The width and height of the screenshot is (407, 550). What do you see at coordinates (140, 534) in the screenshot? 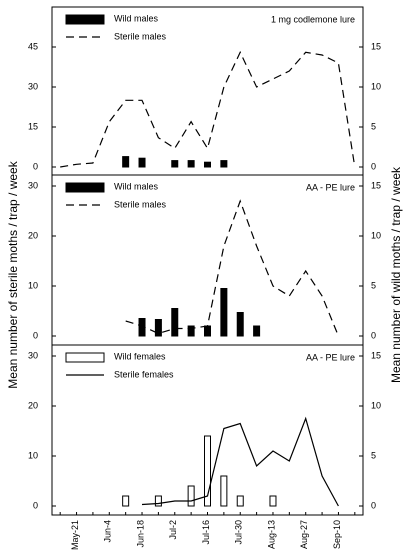
I see `x-tick-label: Jun-18` at bounding box center [140, 534].